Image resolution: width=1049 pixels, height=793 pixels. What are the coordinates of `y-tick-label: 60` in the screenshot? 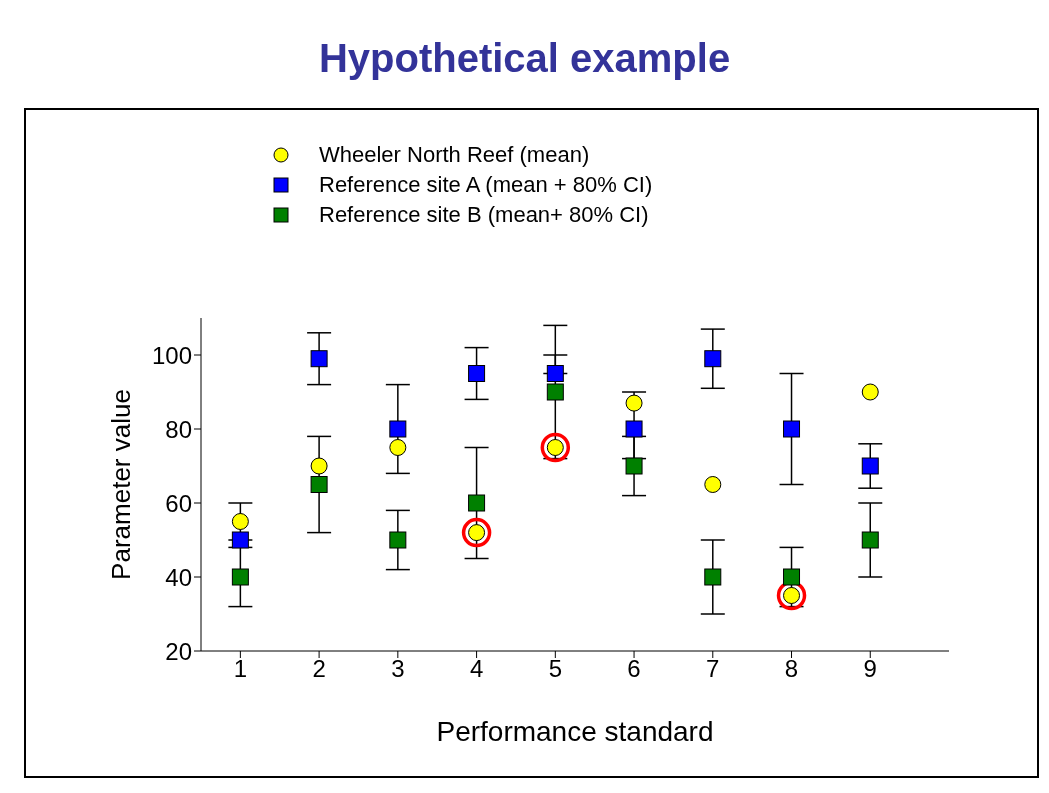 It's located at (178, 503).